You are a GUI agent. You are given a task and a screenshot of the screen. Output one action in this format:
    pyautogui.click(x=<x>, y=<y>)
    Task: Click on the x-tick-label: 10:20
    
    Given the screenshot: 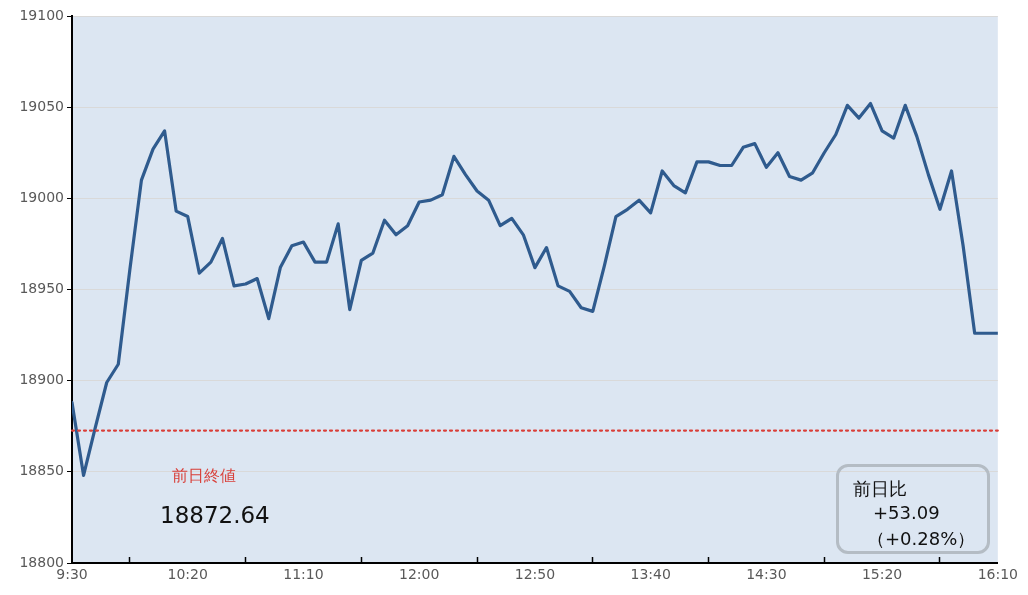 What is the action you would take?
    pyautogui.click(x=187, y=574)
    